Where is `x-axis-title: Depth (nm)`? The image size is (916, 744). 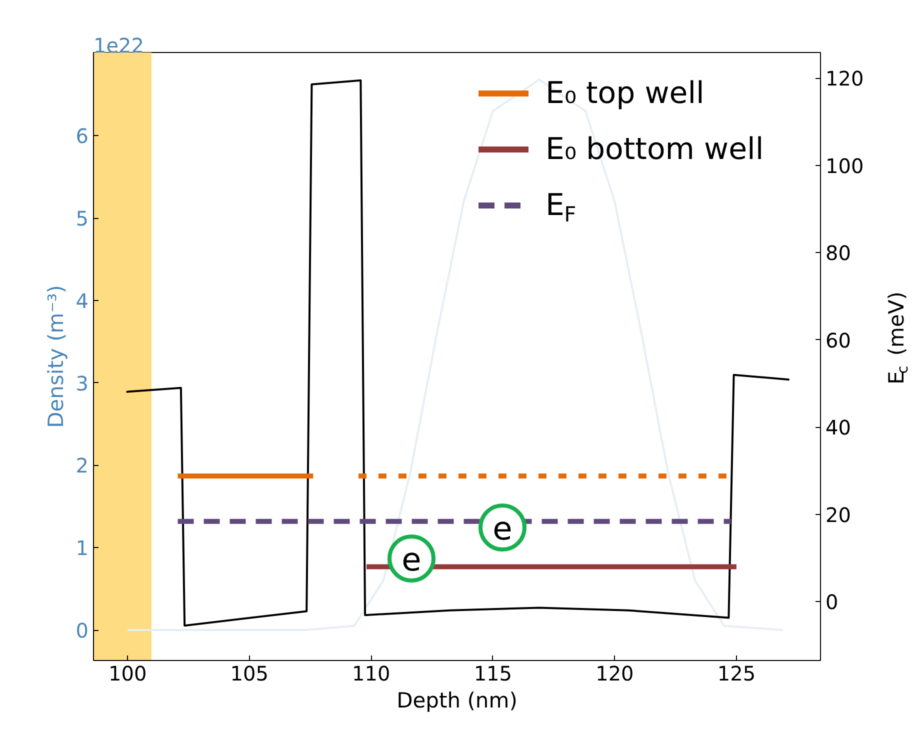
x-axis-title: Depth (nm) is located at coordinates (457, 700).